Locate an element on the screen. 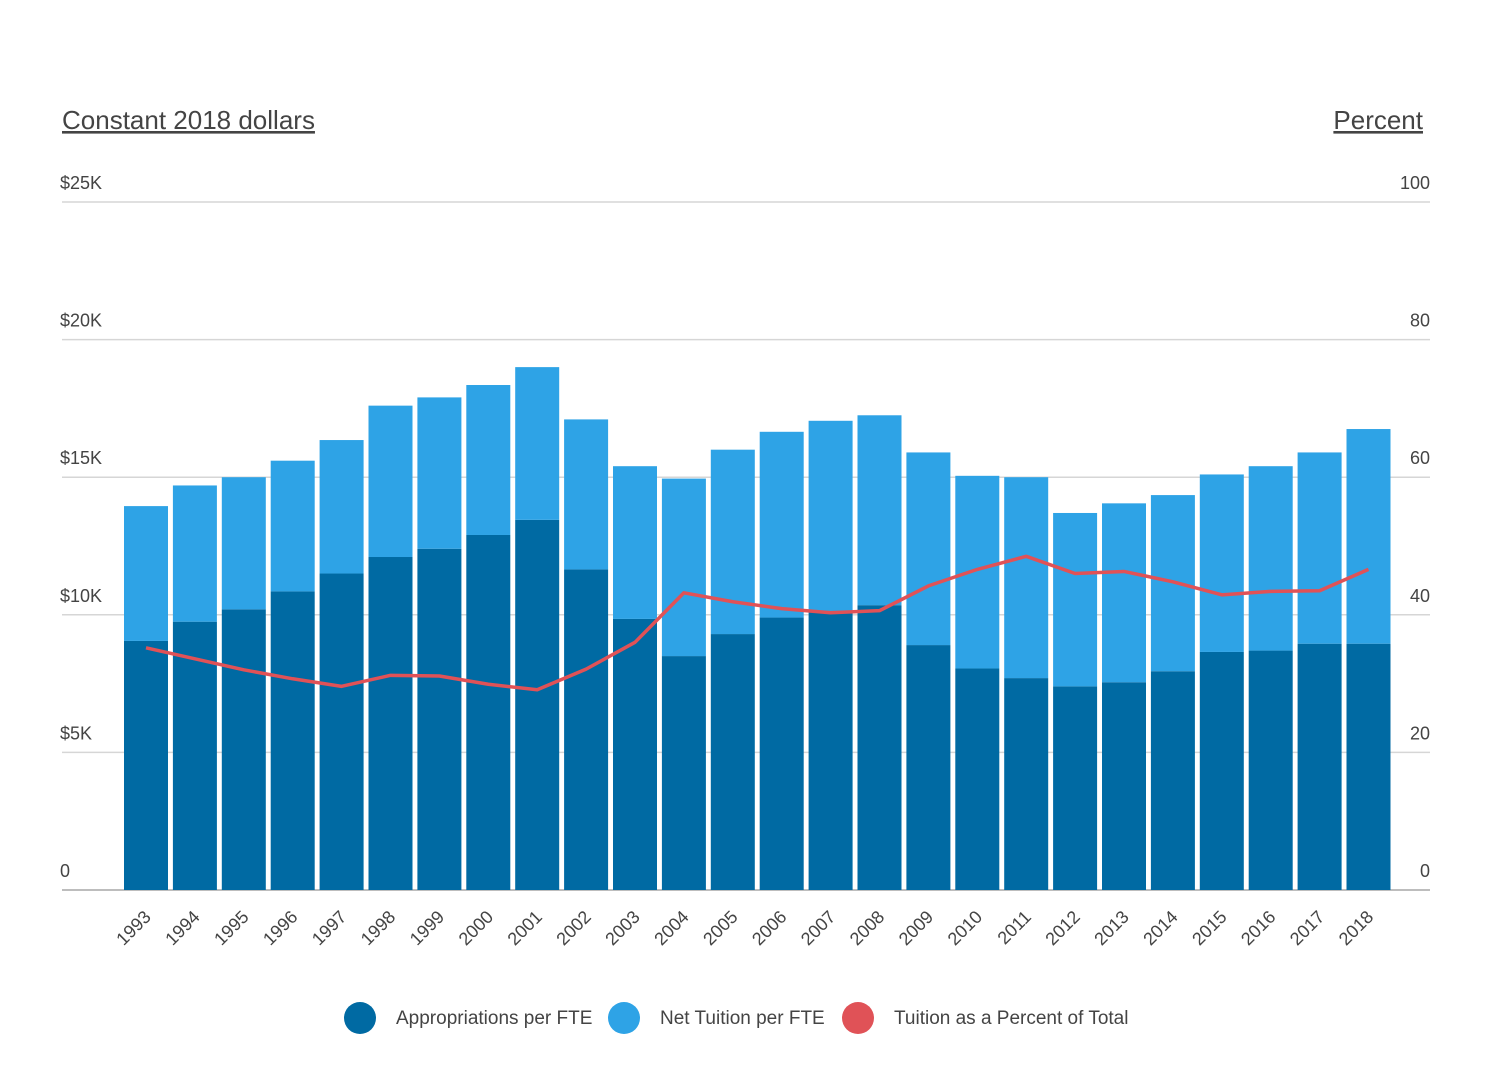  left-axis-title: Constant 2018 dollars is located at coordinates (188, 120).